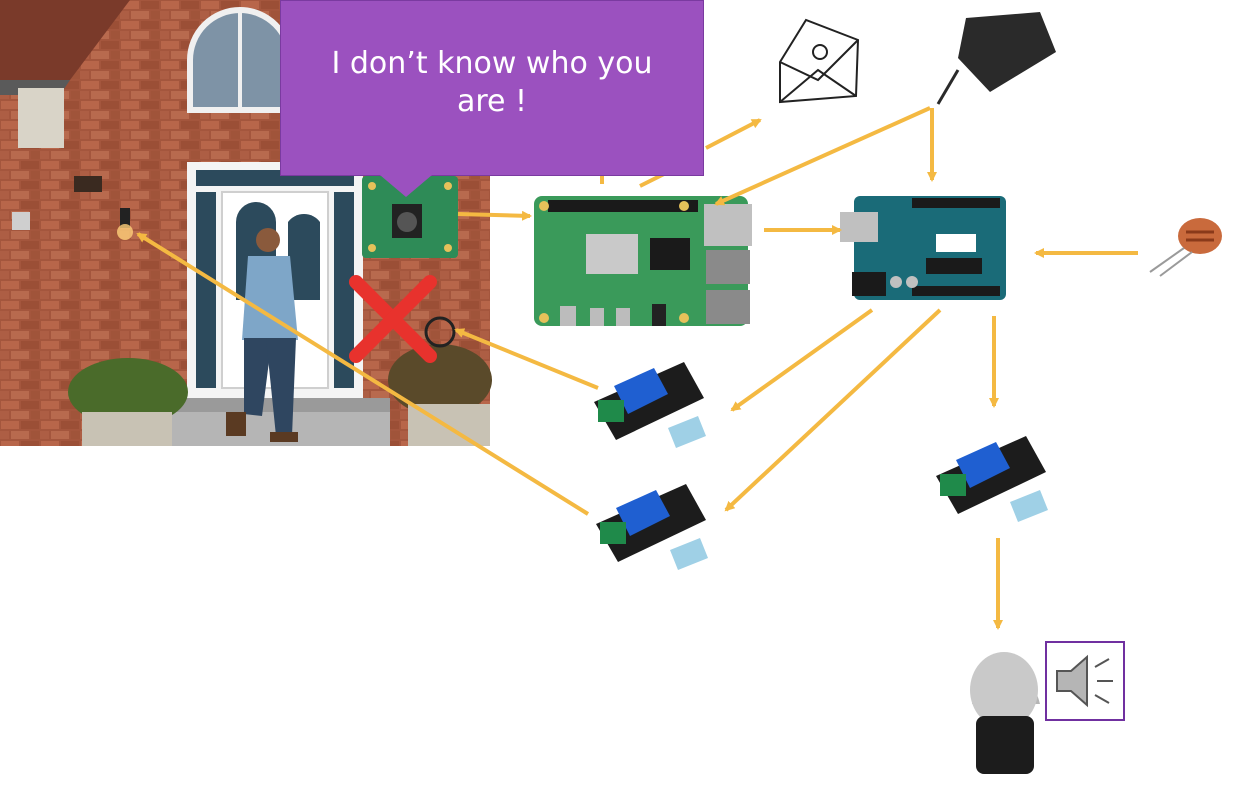  Describe the element at coordinates (643, 261) in the screenshot. I see `raspberry-pi-board` at that location.